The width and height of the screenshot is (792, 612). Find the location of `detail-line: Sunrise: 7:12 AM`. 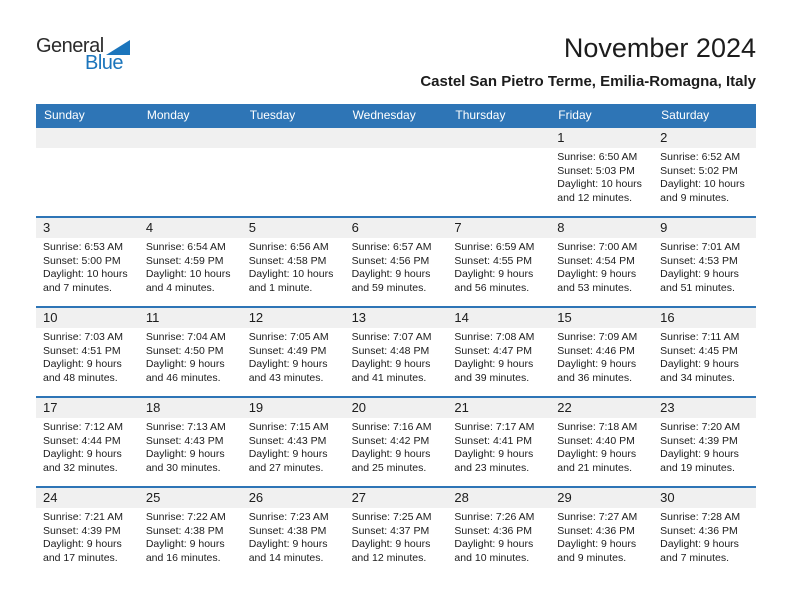

detail-line: Sunrise: 7:12 AM is located at coordinates (83, 427).